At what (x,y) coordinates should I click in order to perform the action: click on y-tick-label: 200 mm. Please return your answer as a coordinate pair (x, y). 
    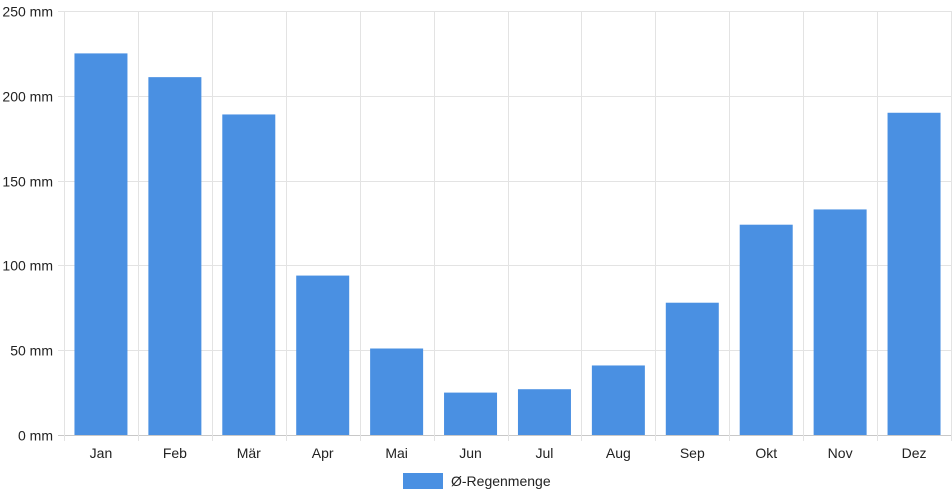
    Looking at the image, I should click on (27, 97).